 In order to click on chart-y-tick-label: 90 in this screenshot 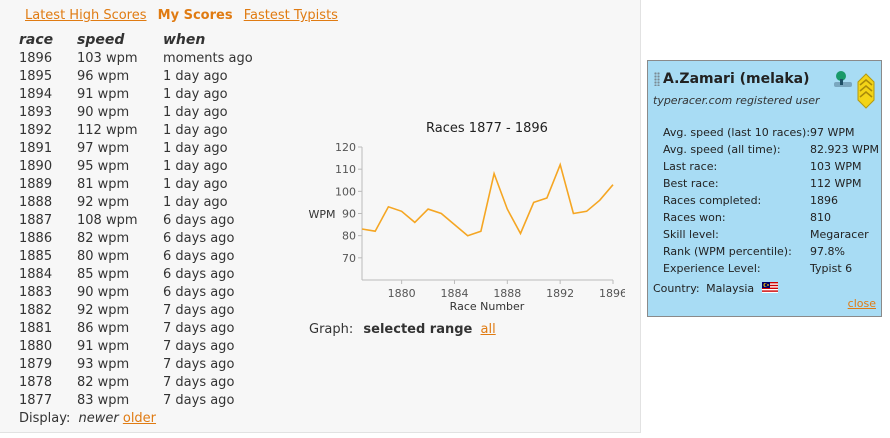, I will do `click(349, 214)`.